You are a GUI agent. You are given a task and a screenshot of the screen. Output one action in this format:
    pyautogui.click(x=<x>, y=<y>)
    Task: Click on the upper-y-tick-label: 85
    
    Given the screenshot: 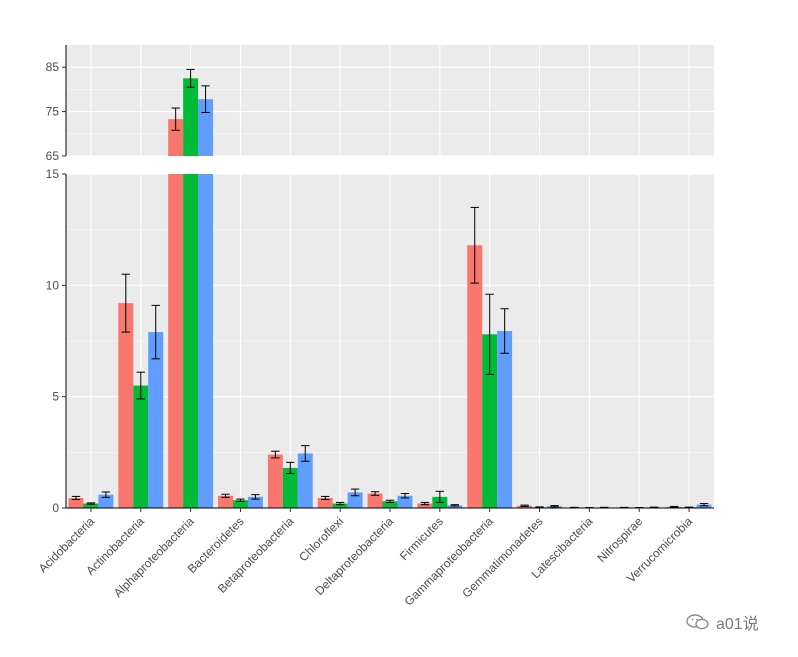 What is the action you would take?
    pyautogui.click(x=53, y=67)
    